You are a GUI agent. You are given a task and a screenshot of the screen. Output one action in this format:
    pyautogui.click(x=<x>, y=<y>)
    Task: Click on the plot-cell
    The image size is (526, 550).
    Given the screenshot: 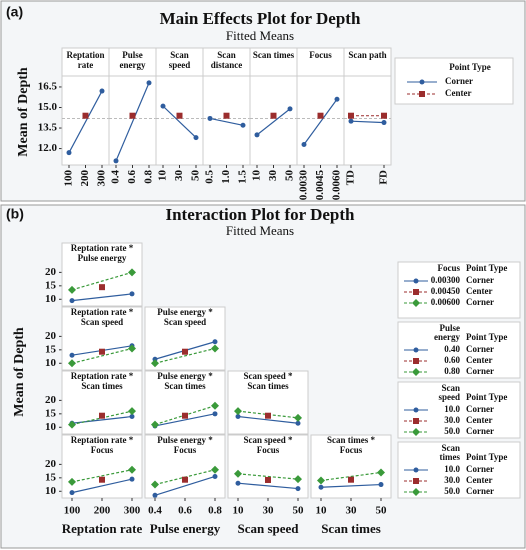 What is the action you would take?
    pyautogui.click(x=179, y=120)
    